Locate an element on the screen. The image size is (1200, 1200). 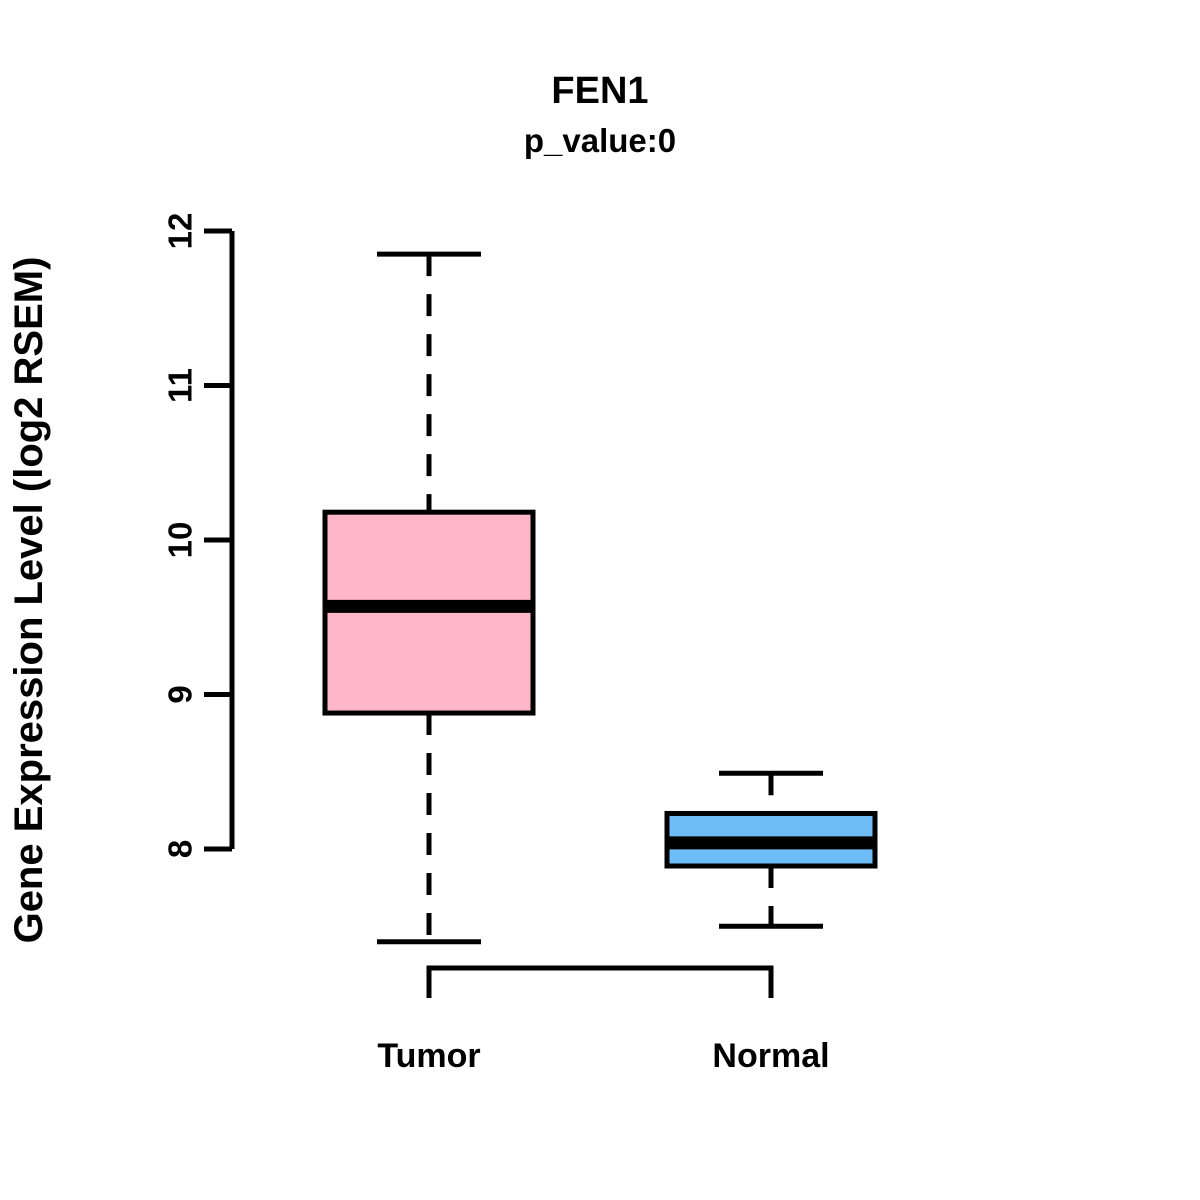
y-axis-tick-label: 12 is located at coordinates (180, 231).